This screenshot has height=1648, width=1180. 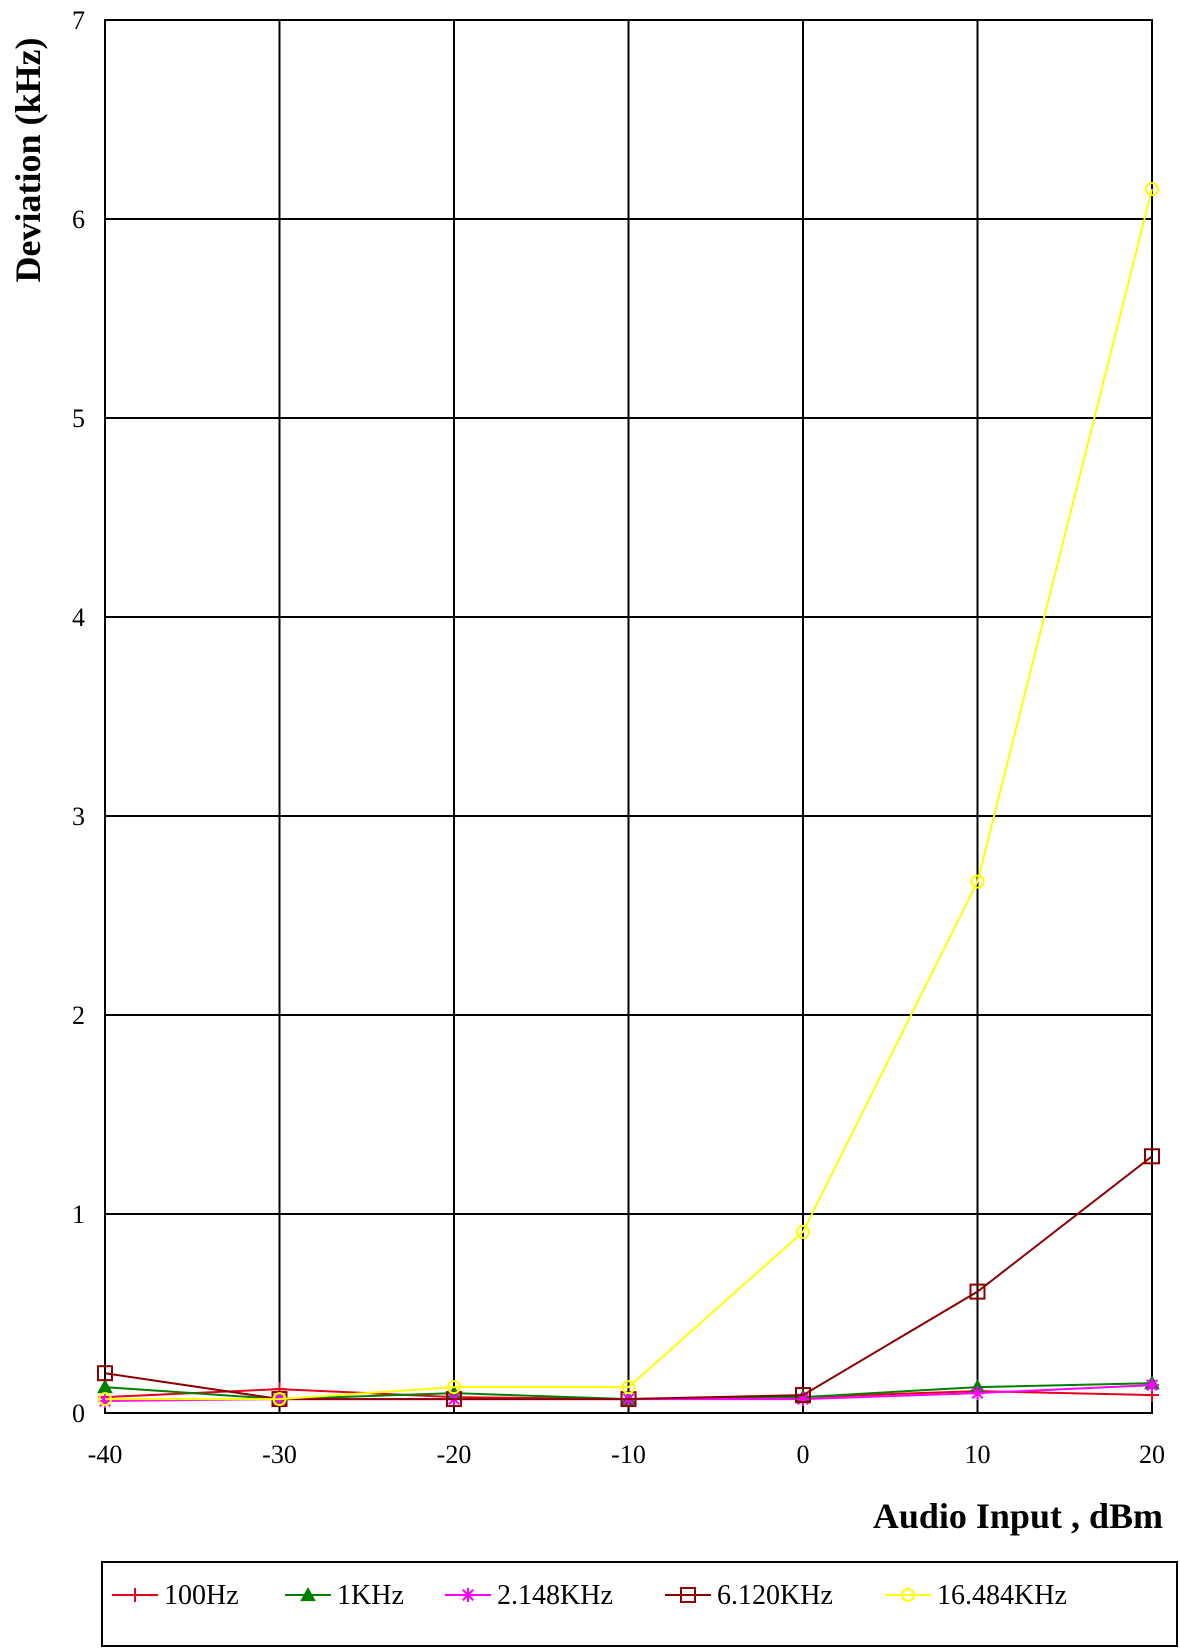 What do you see at coordinates (454, 1454) in the screenshot?
I see `x-tick-label: -20` at bounding box center [454, 1454].